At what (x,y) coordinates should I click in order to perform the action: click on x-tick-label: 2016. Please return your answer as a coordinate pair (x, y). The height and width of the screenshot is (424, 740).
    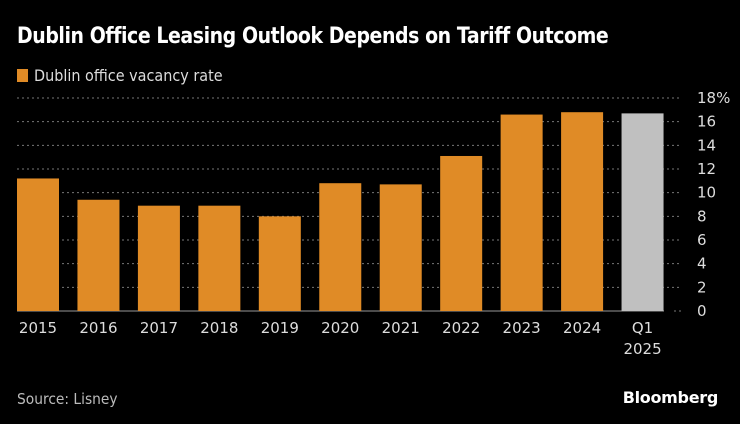
    Looking at the image, I should click on (98, 328).